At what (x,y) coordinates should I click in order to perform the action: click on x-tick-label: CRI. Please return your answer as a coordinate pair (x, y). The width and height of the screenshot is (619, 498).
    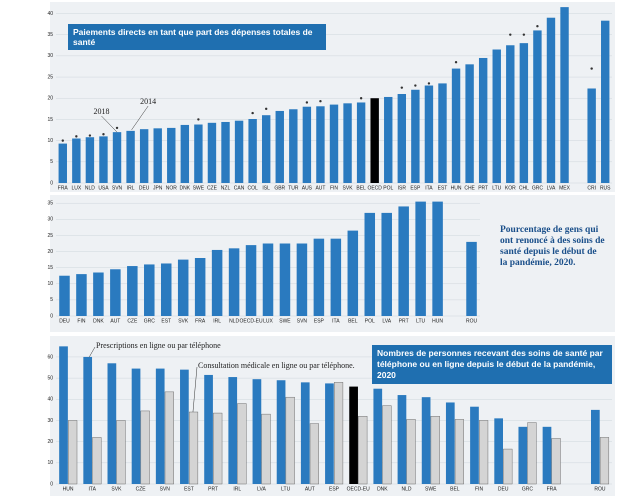
    Looking at the image, I should click on (591, 188).